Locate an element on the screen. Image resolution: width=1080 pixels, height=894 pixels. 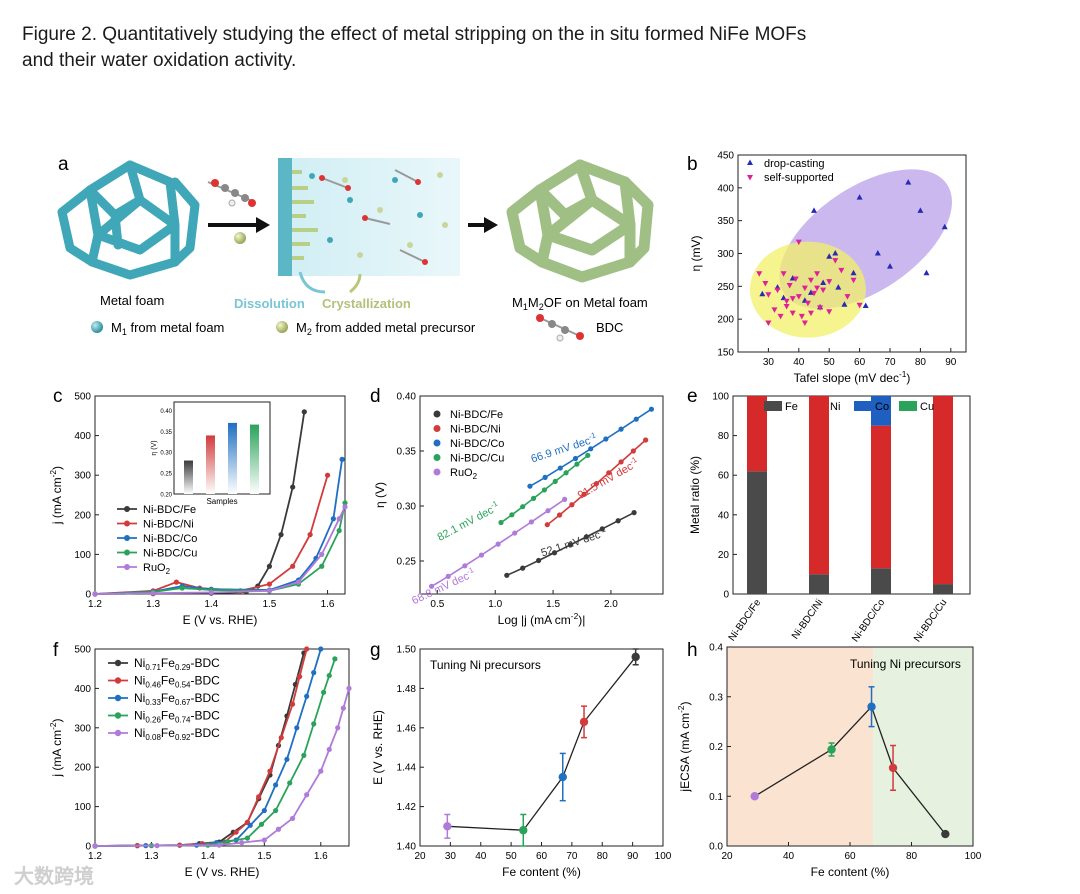
tafel-point-Ni-BDC/Ni is located at coordinates (646, 440).